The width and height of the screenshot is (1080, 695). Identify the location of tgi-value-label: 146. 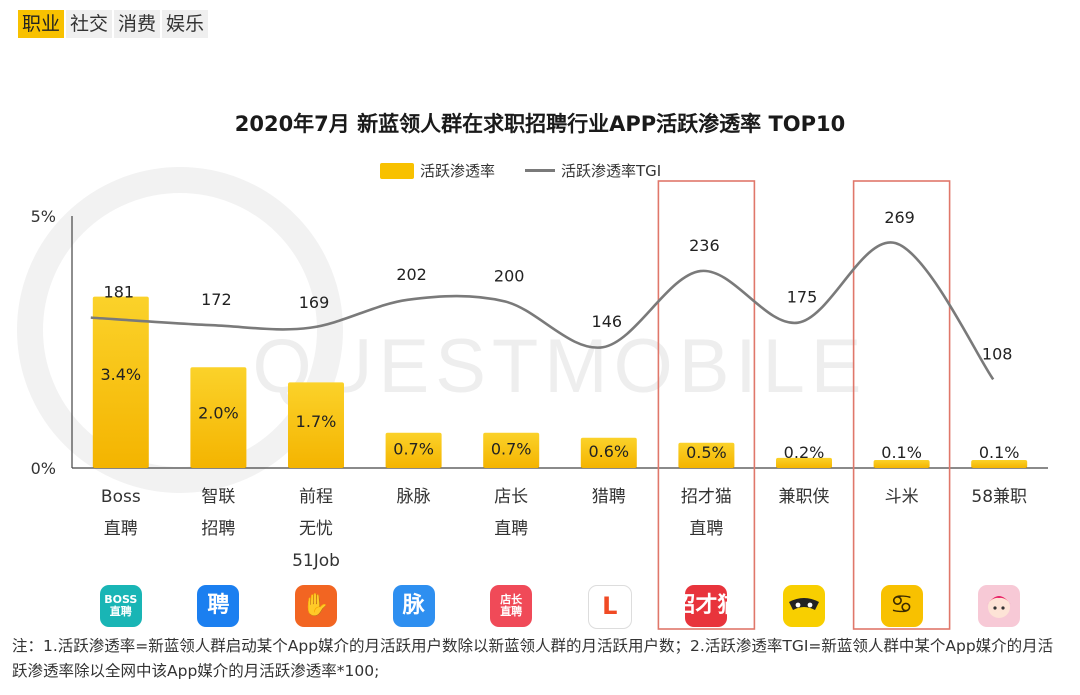
(607, 321).